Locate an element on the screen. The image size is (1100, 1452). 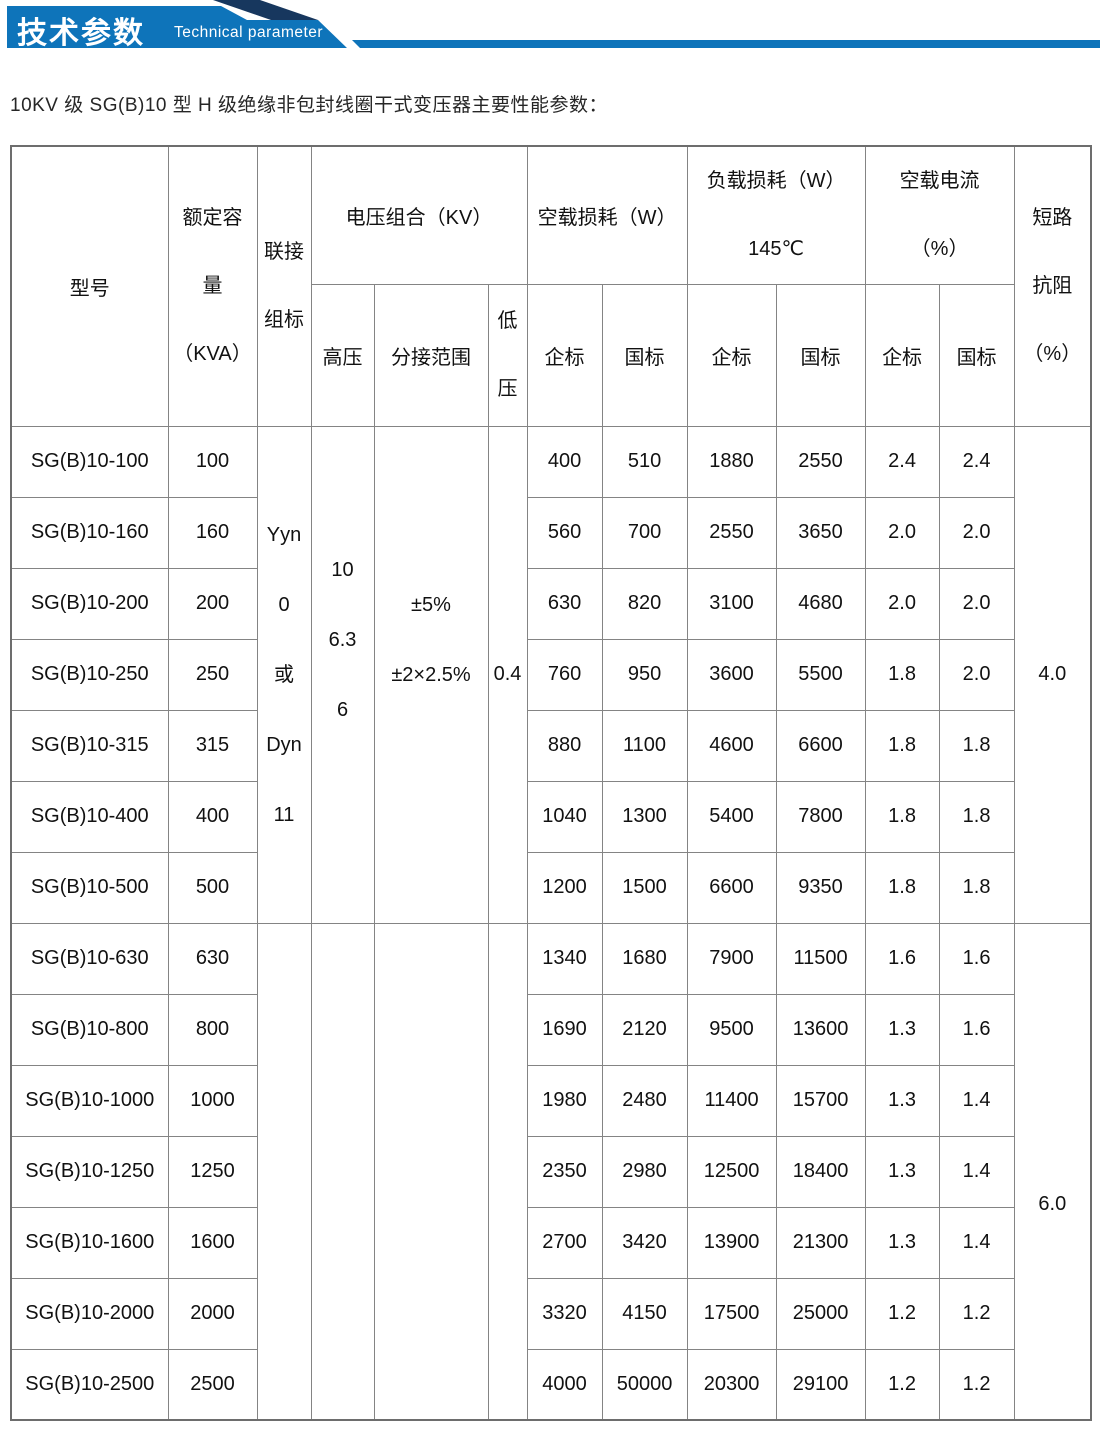
ll-national-cell: 2550 is located at coordinates (820, 461).